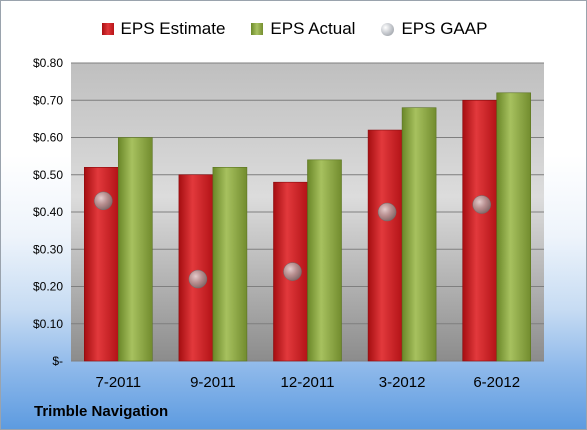 This screenshot has width=587, height=430. I want to click on legend-swatch-estimate, so click(107, 29).